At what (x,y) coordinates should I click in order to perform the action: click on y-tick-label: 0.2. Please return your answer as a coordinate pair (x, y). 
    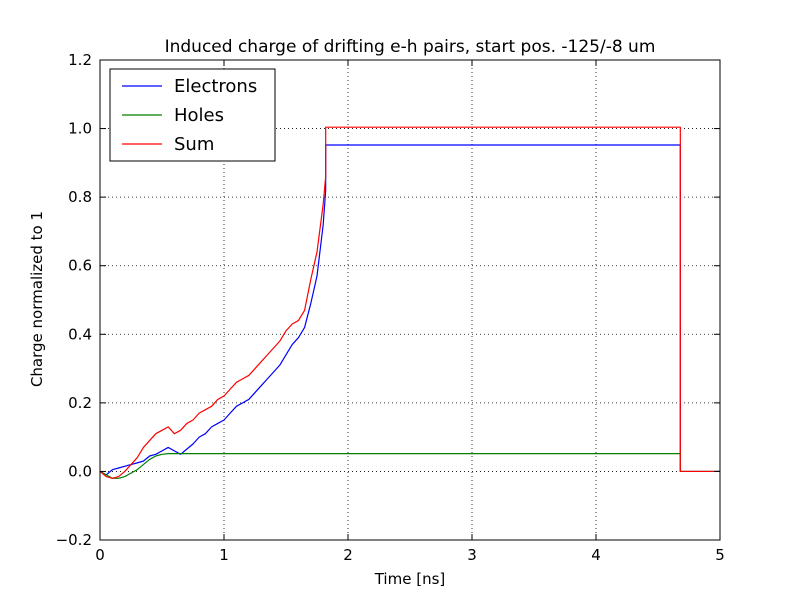
    Looking at the image, I should click on (80, 403).